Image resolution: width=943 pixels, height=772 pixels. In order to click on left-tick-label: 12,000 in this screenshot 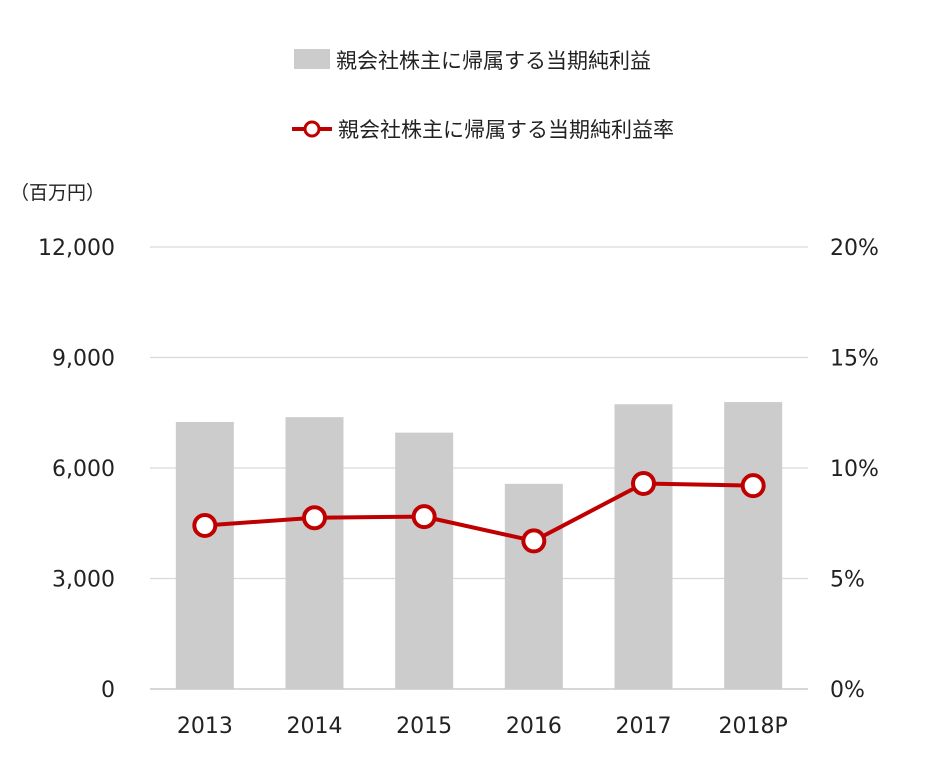, I will do `click(76, 248)`.